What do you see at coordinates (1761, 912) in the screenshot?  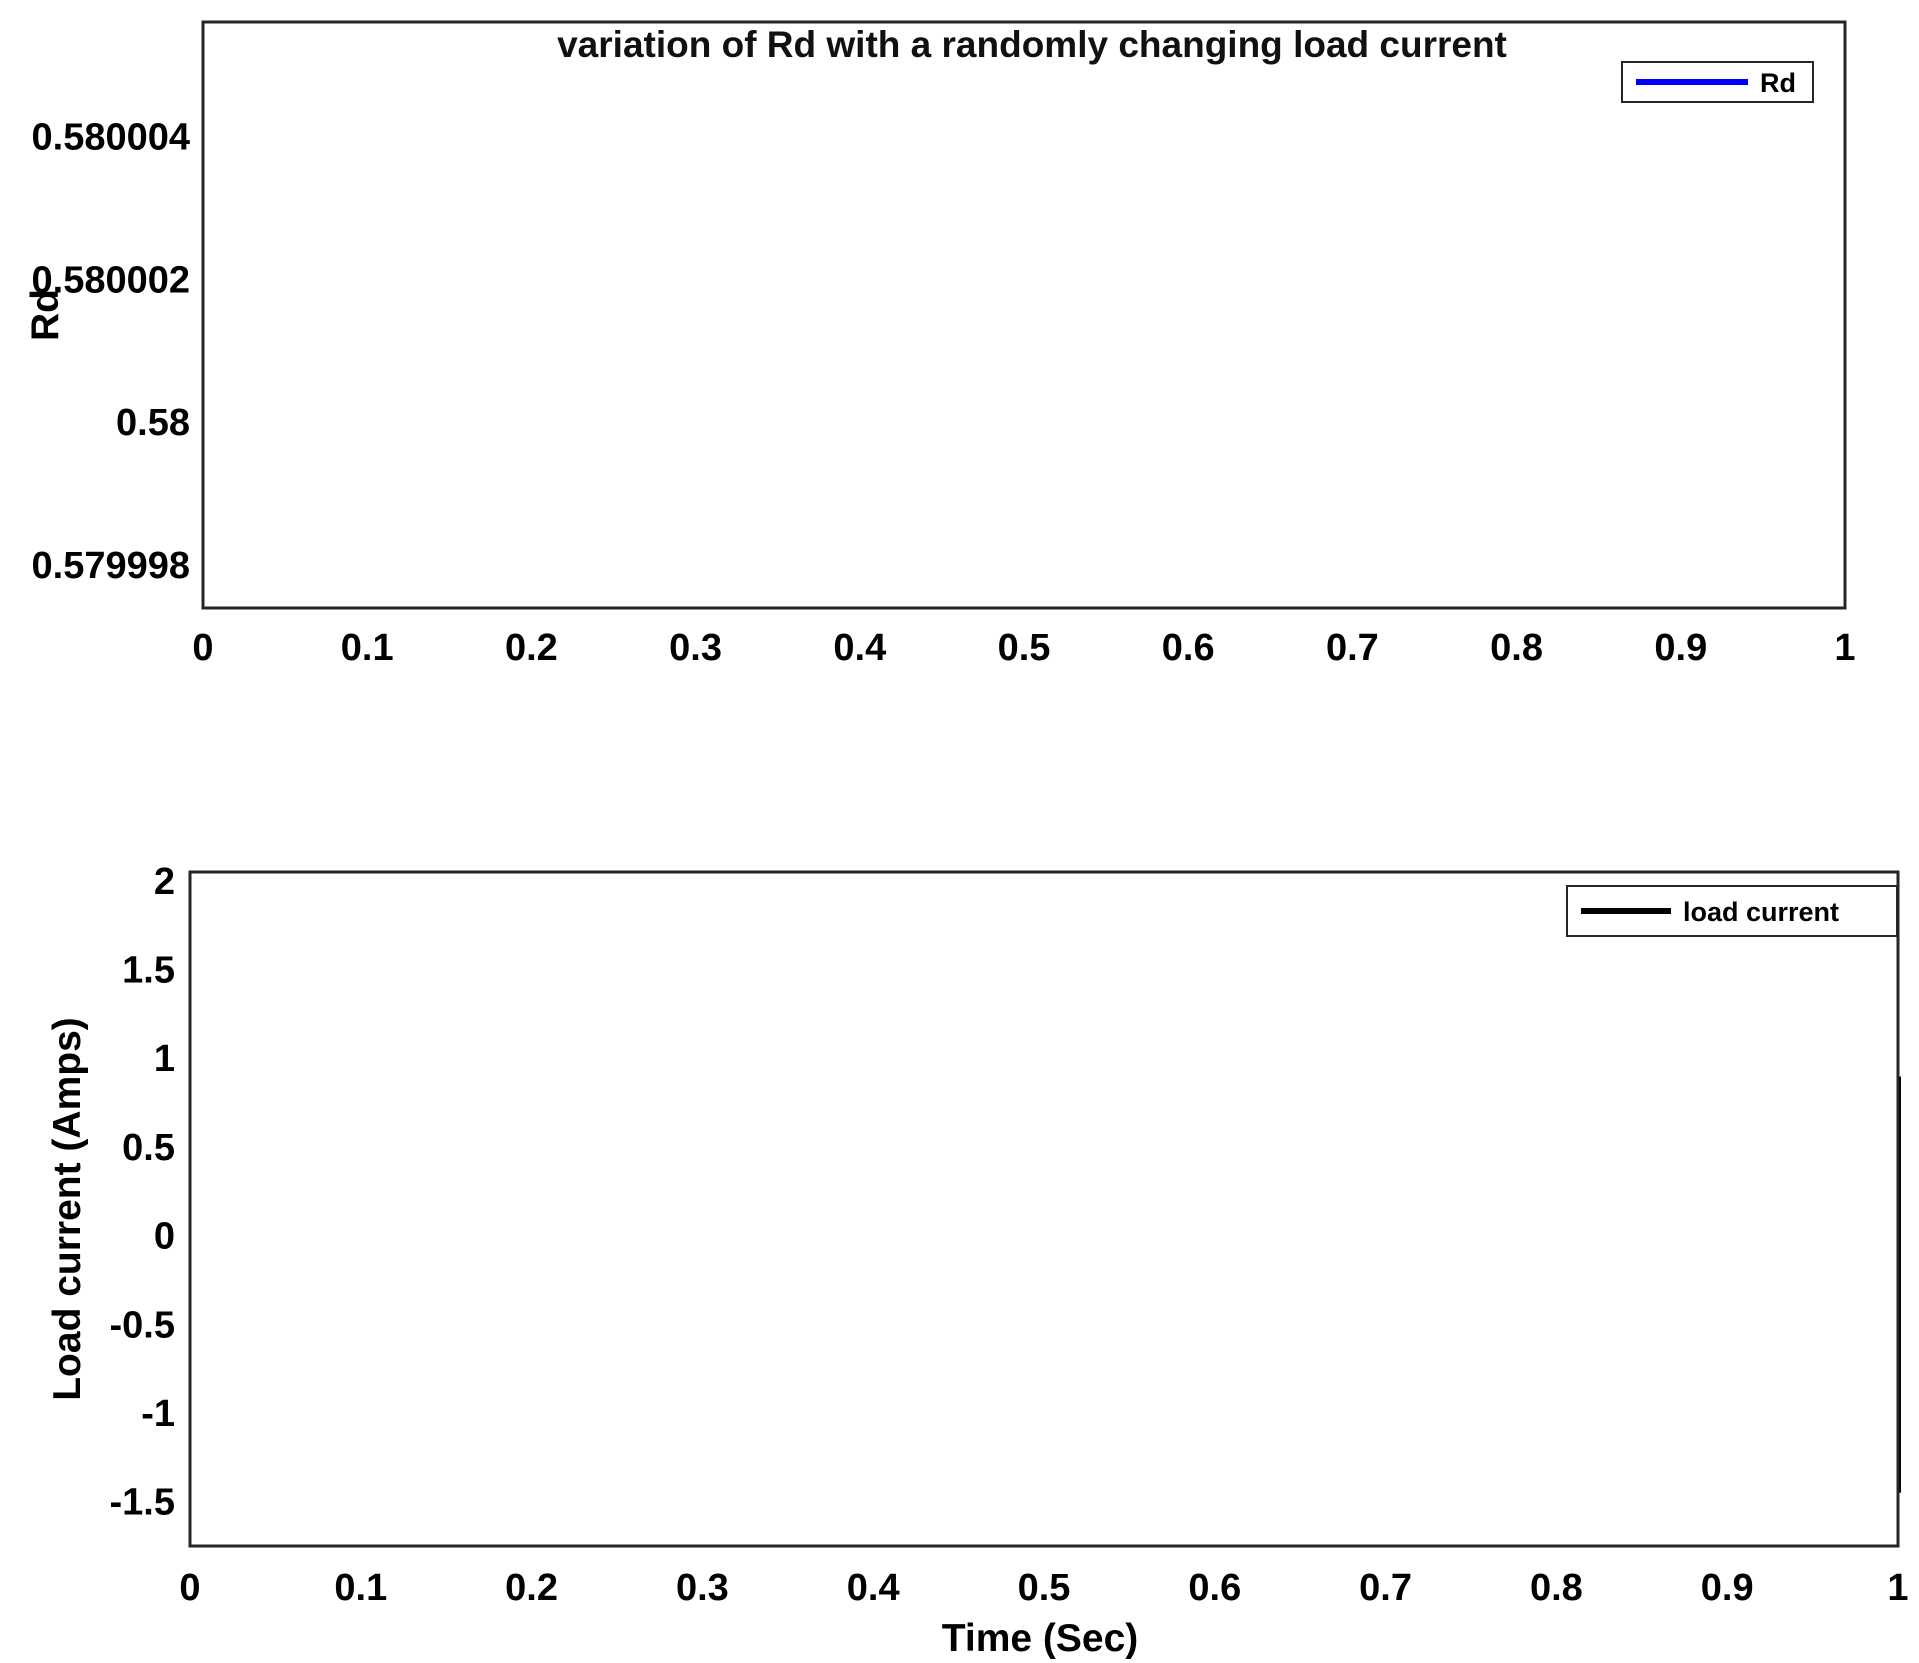 I see `legend-label: load current` at bounding box center [1761, 912].